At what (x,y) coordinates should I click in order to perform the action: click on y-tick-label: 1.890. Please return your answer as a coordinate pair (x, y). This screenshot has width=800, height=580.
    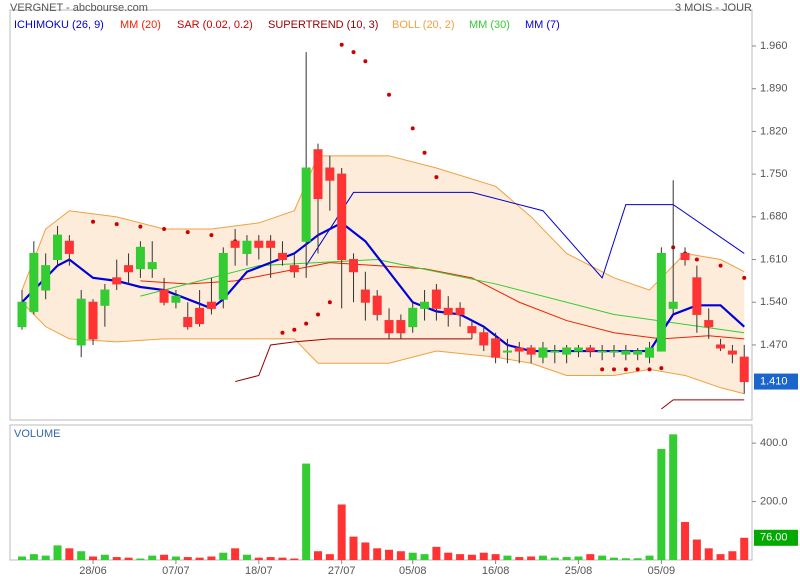
    Looking at the image, I should click on (774, 89).